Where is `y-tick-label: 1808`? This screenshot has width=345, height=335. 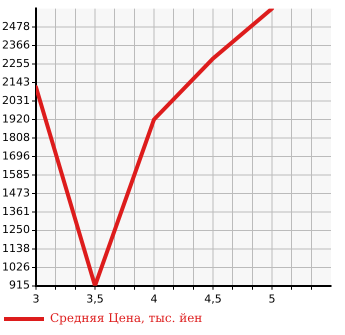 y-tick-label: 1808 is located at coordinates (16, 137).